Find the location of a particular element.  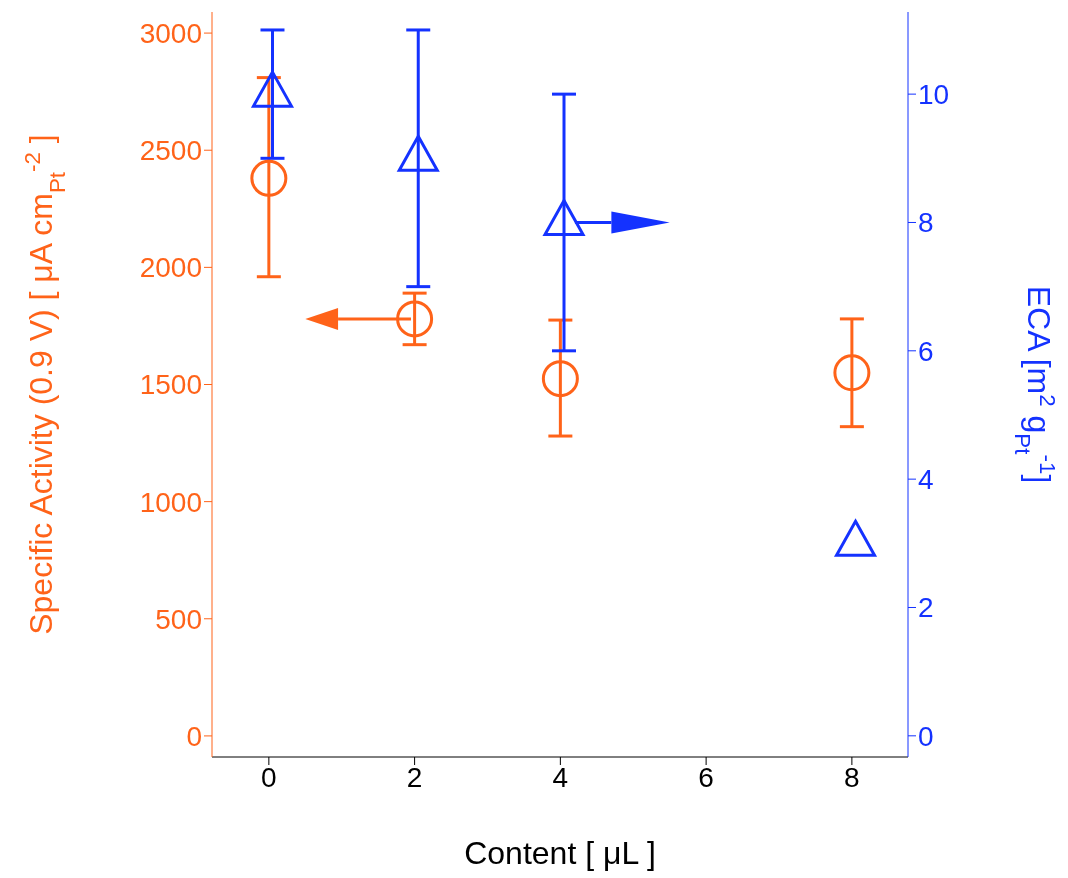

y2-tick-label: 10 is located at coordinates (934, 95).